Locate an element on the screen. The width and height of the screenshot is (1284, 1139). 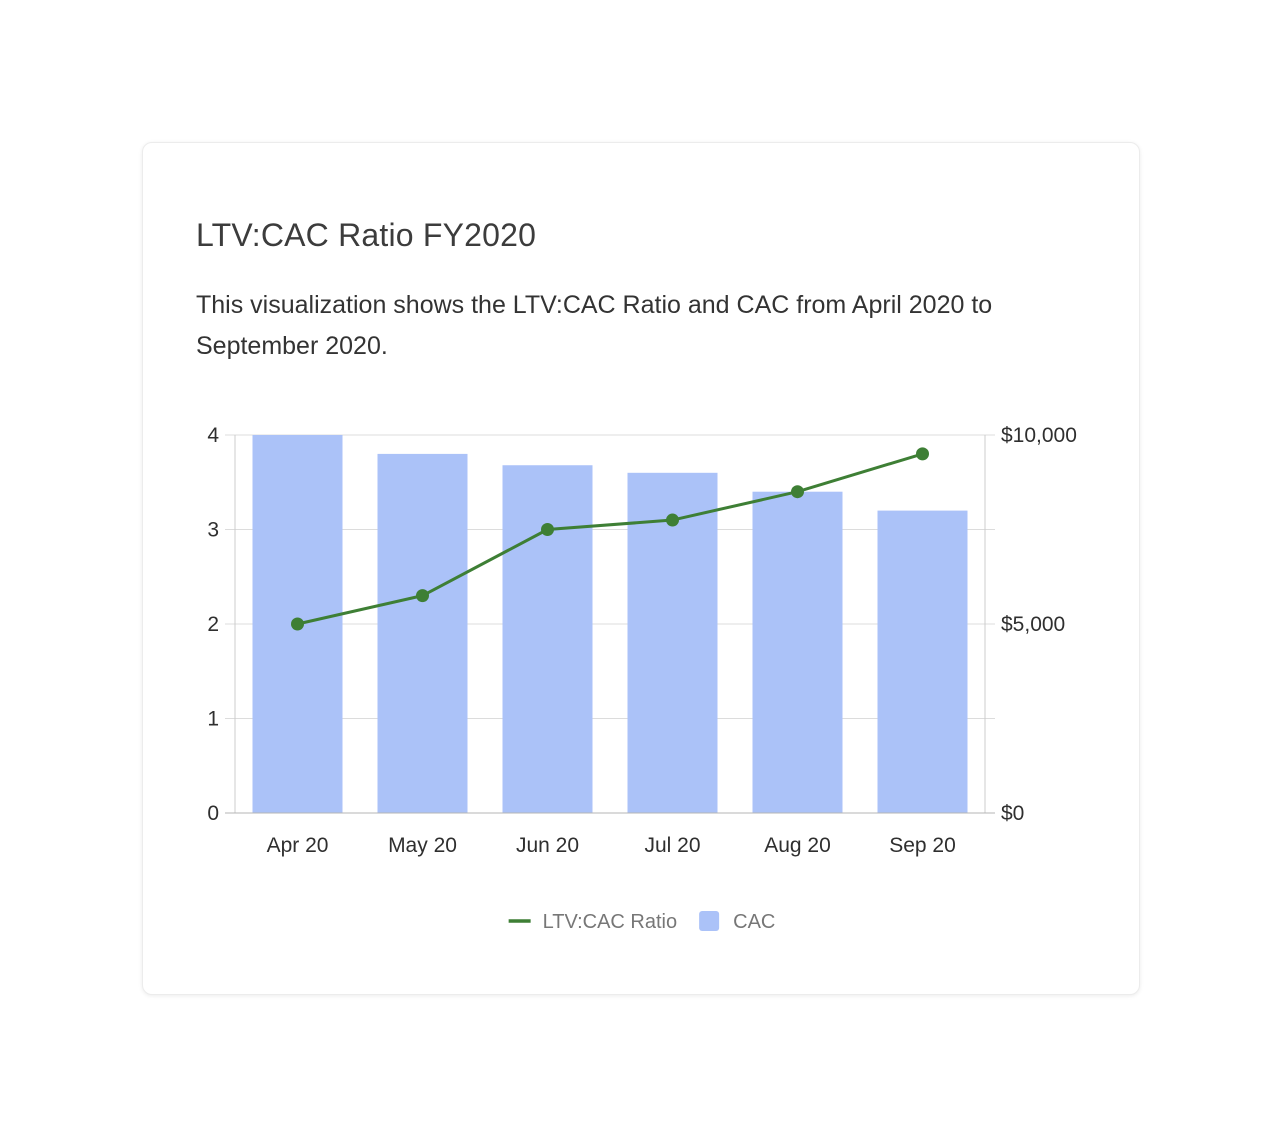
right-tick-label: $0 is located at coordinates (1012, 813).